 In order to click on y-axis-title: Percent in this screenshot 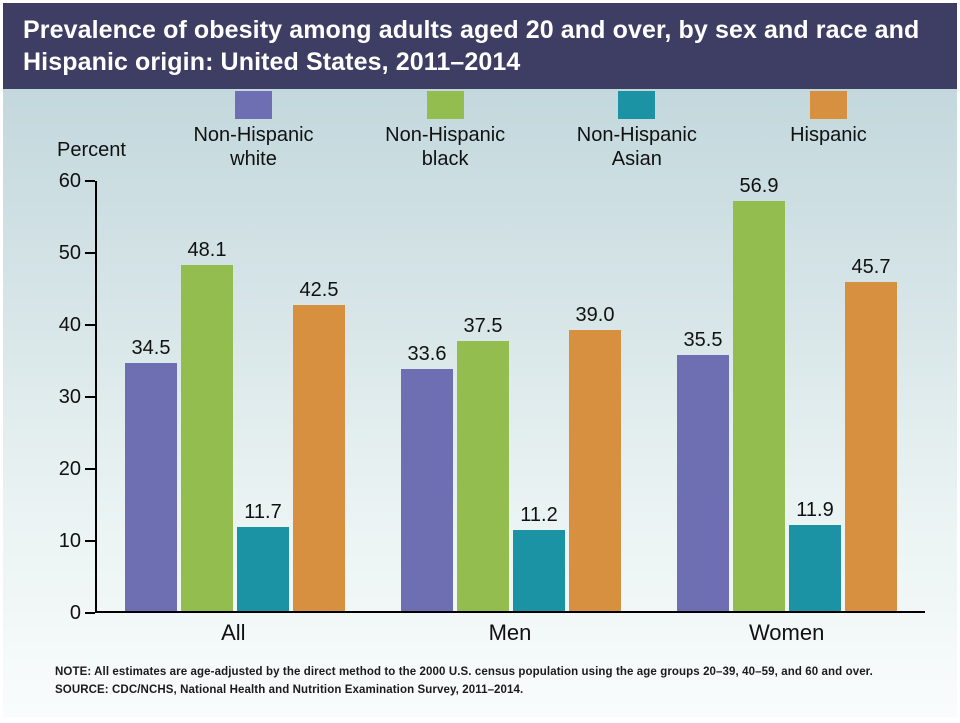, I will do `click(91, 150)`.